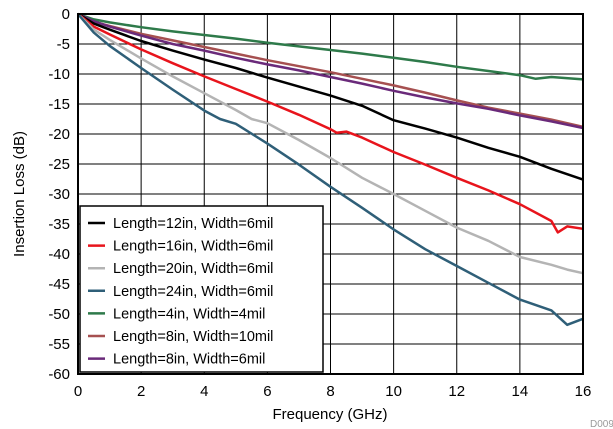  Describe the element at coordinates (193, 337) in the screenshot. I see `legend-entry-5: Length=8in, Width=10mil` at that location.